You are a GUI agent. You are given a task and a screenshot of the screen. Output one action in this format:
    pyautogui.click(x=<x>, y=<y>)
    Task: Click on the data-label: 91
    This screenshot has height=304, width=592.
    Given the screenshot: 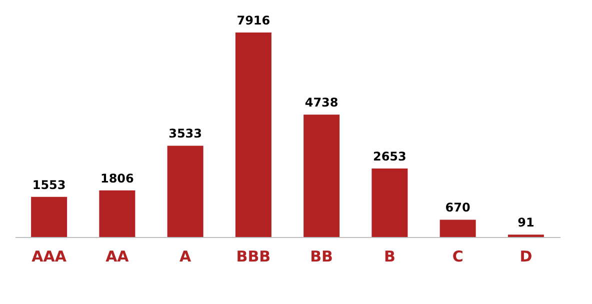 What is the action you would take?
    pyautogui.click(x=526, y=223)
    